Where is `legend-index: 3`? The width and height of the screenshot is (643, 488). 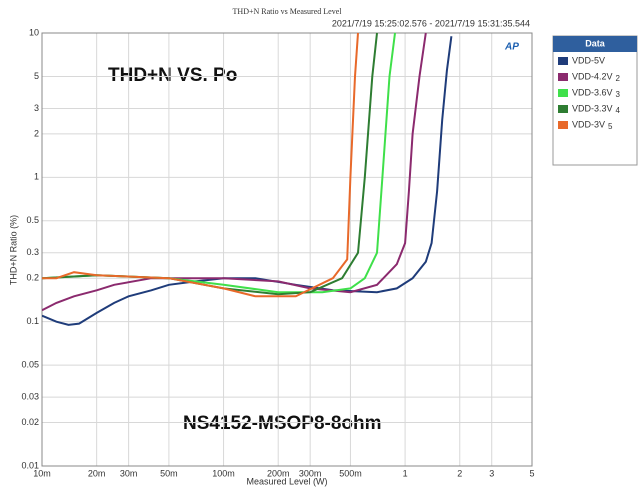
legend-index: 3 is located at coordinates (618, 94).